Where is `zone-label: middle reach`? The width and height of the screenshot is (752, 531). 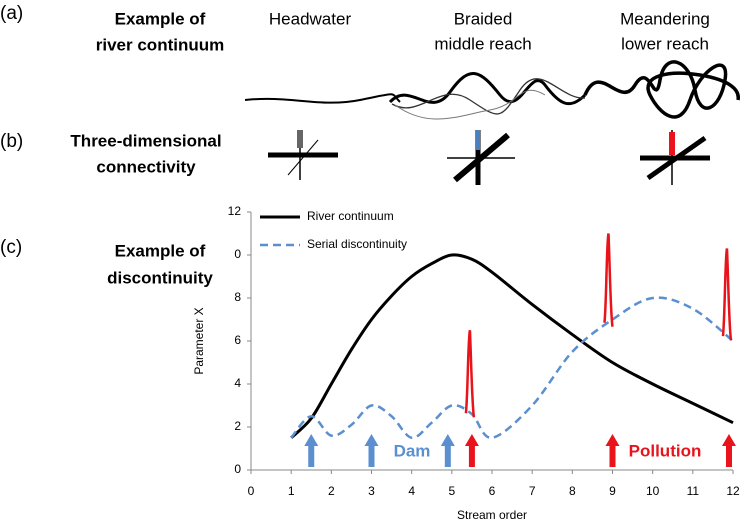 zone-label: middle reach is located at coordinates (482, 43).